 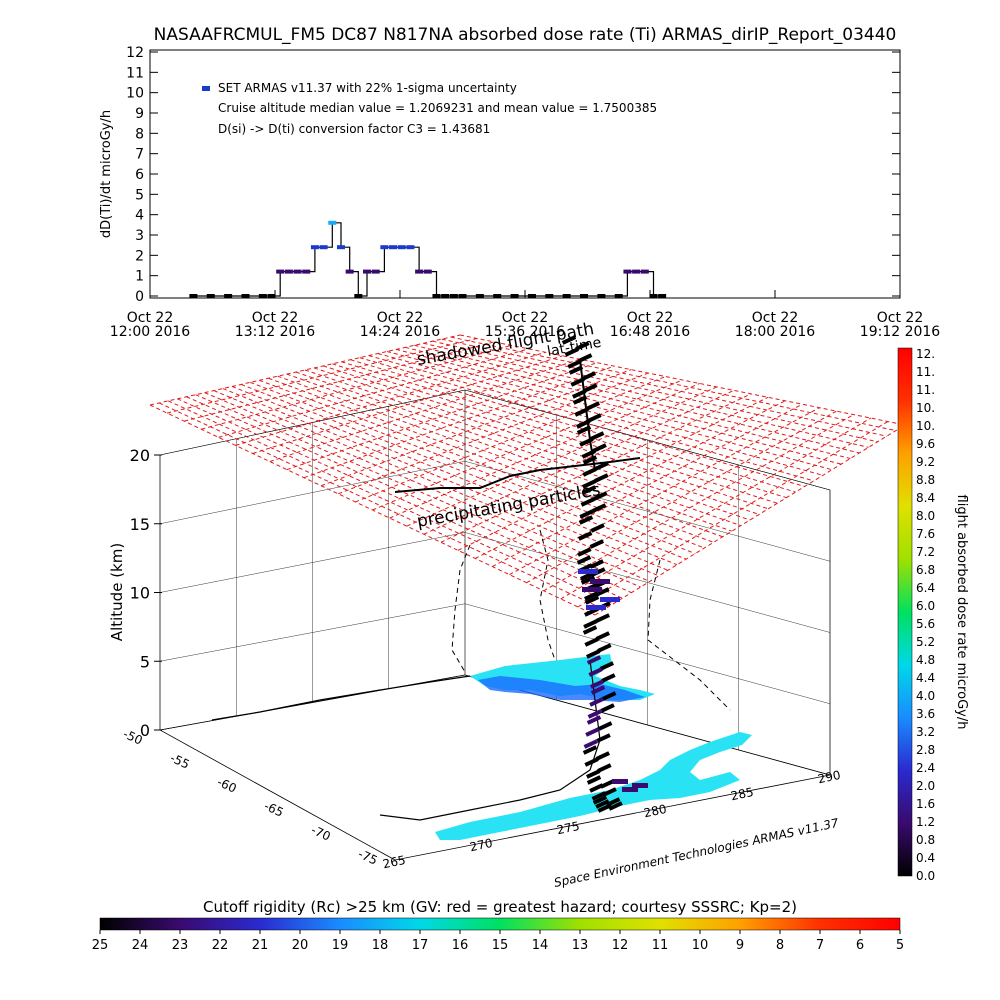 What do you see at coordinates (540, 945) in the screenshot?
I see `cutoff-colorbar-tick-label: 14` at bounding box center [540, 945].